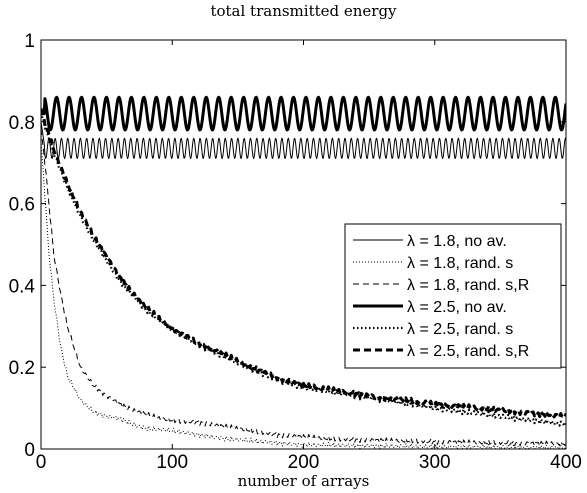 This screenshot has width=587, height=493. I want to click on legend-label-5: λ = 2.5, rand. s, so click(460, 329).